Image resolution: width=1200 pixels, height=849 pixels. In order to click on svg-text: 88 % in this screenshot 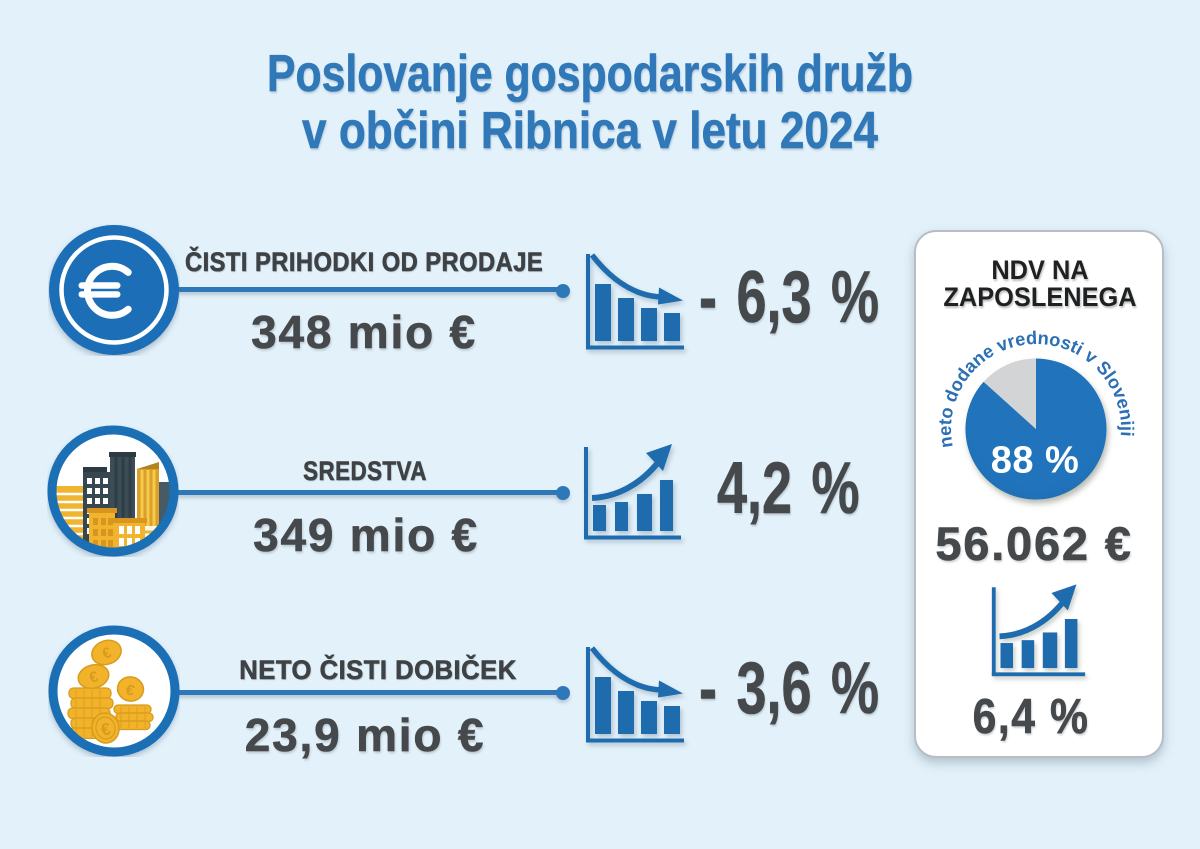, I will do `click(1035, 461)`.